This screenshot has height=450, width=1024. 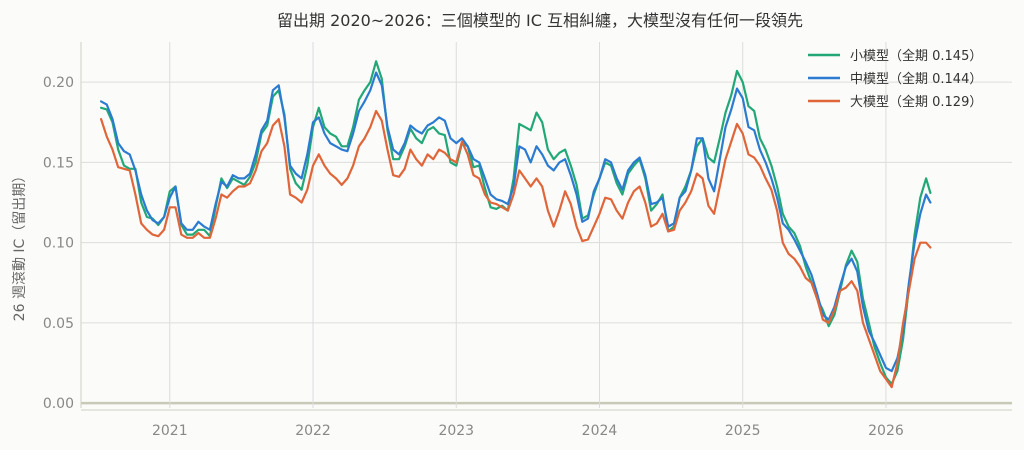 What do you see at coordinates (58, 404) in the screenshot?
I see `y-tick-label: 0.00` at bounding box center [58, 404].